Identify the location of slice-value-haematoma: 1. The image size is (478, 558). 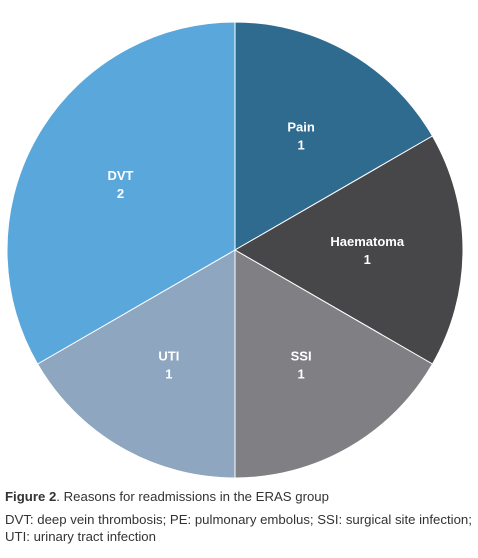
(367, 259).